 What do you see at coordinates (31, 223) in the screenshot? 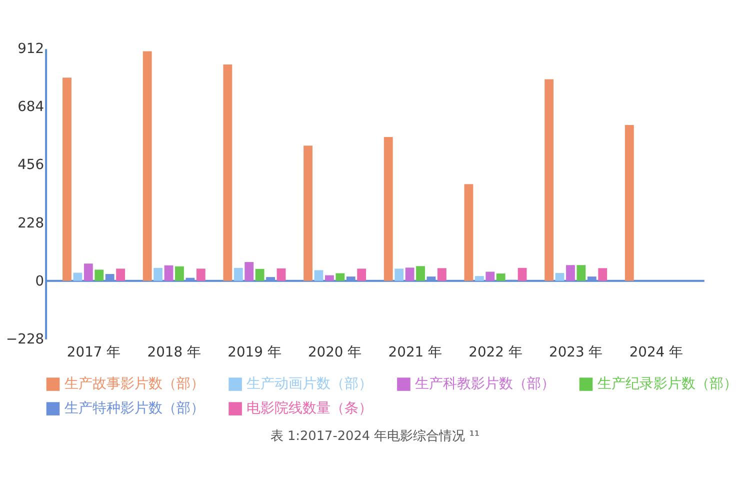
I see `y-tick-label: 228` at bounding box center [31, 223].